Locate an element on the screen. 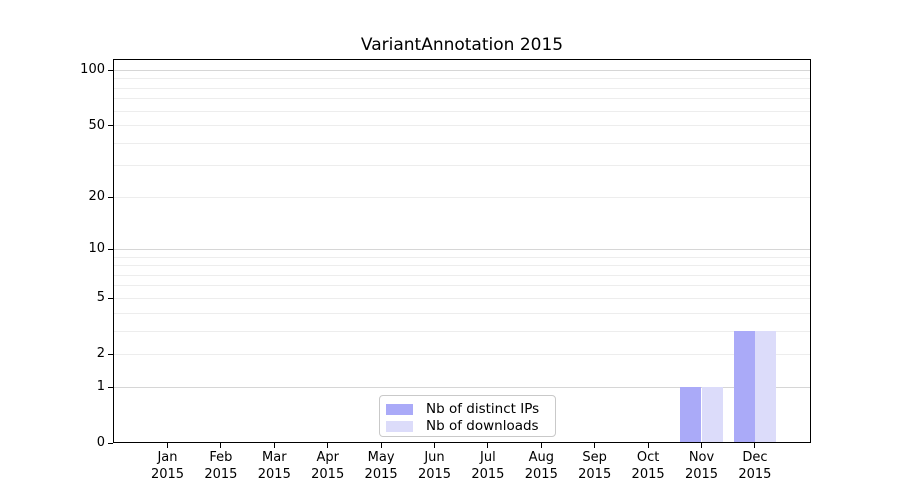  legend-swatch-distinct-ips is located at coordinates (399, 409).